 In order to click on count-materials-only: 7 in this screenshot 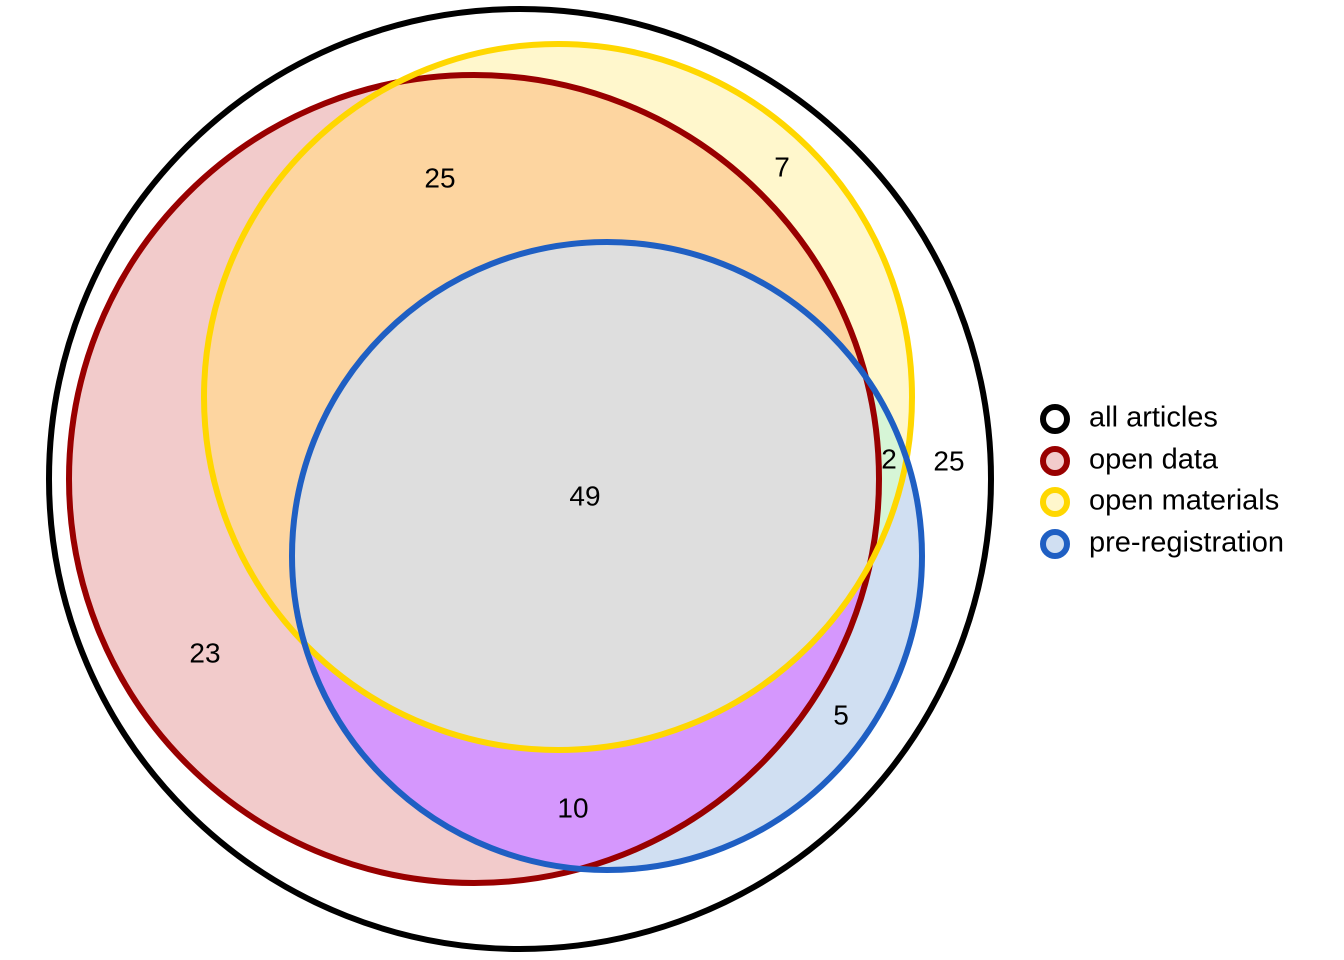, I will do `click(782, 166)`.